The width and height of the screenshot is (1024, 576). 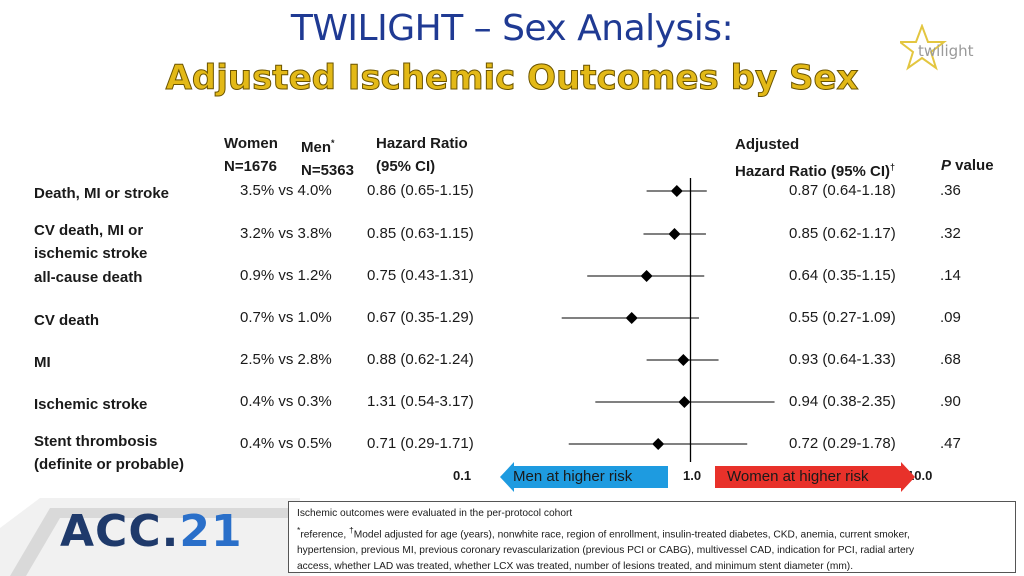 What do you see at coordinates (815, 158) in the screenshot?
I see `header-adjusted-hr: Adjusted Hazard Ratio (95% CI)†` at bounding box center [815, 158].